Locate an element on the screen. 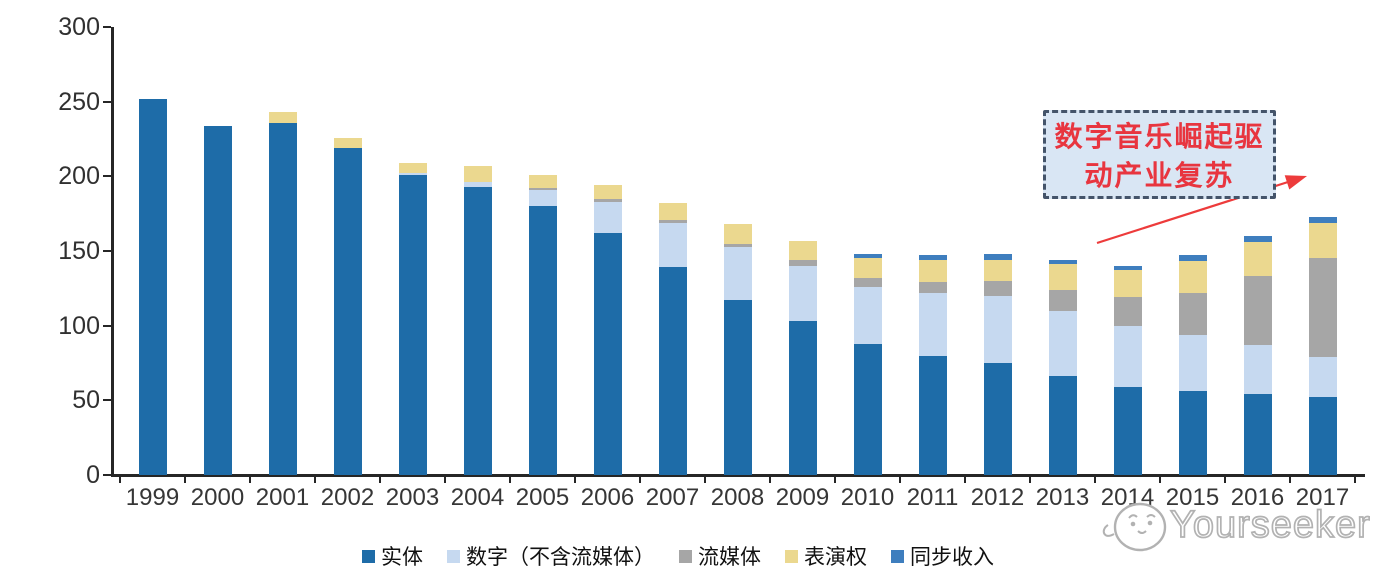 The image size is (1398, 582). x-axis-label: 2000 is located at coordinates (217, 497).